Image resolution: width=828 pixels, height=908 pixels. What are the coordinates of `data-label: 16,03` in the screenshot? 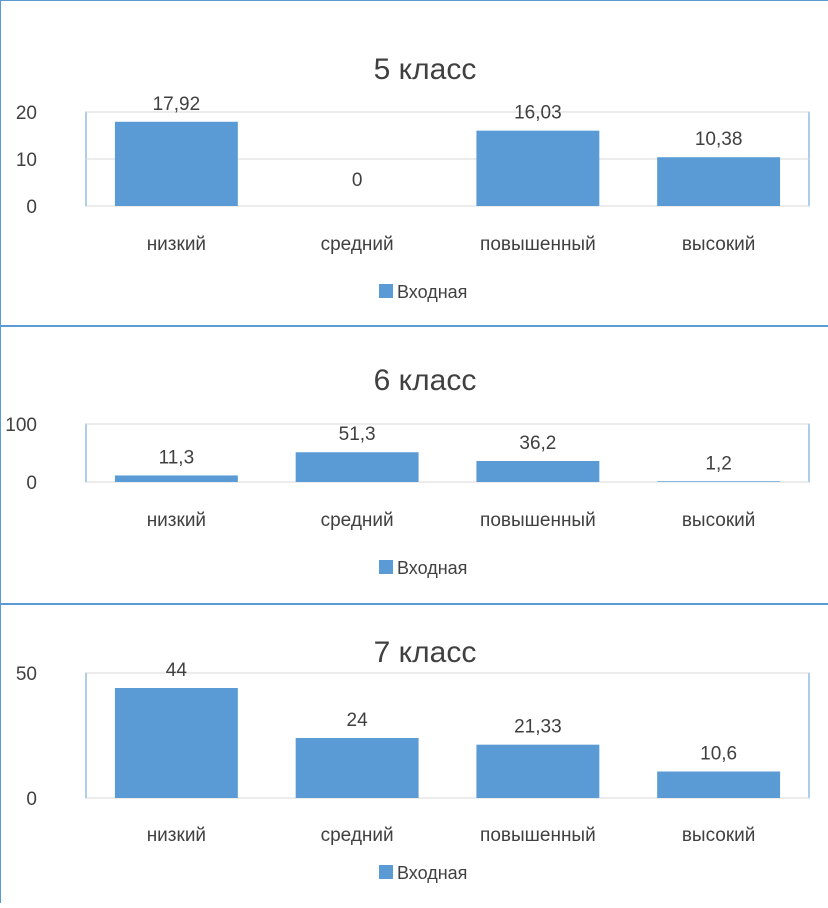 It's located at (538, 113).